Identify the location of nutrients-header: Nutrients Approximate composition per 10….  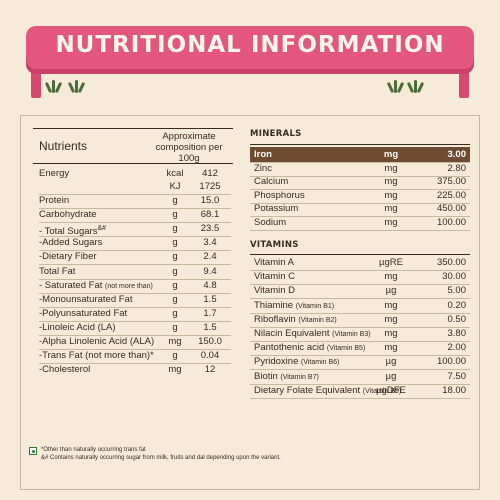
(133, 146).